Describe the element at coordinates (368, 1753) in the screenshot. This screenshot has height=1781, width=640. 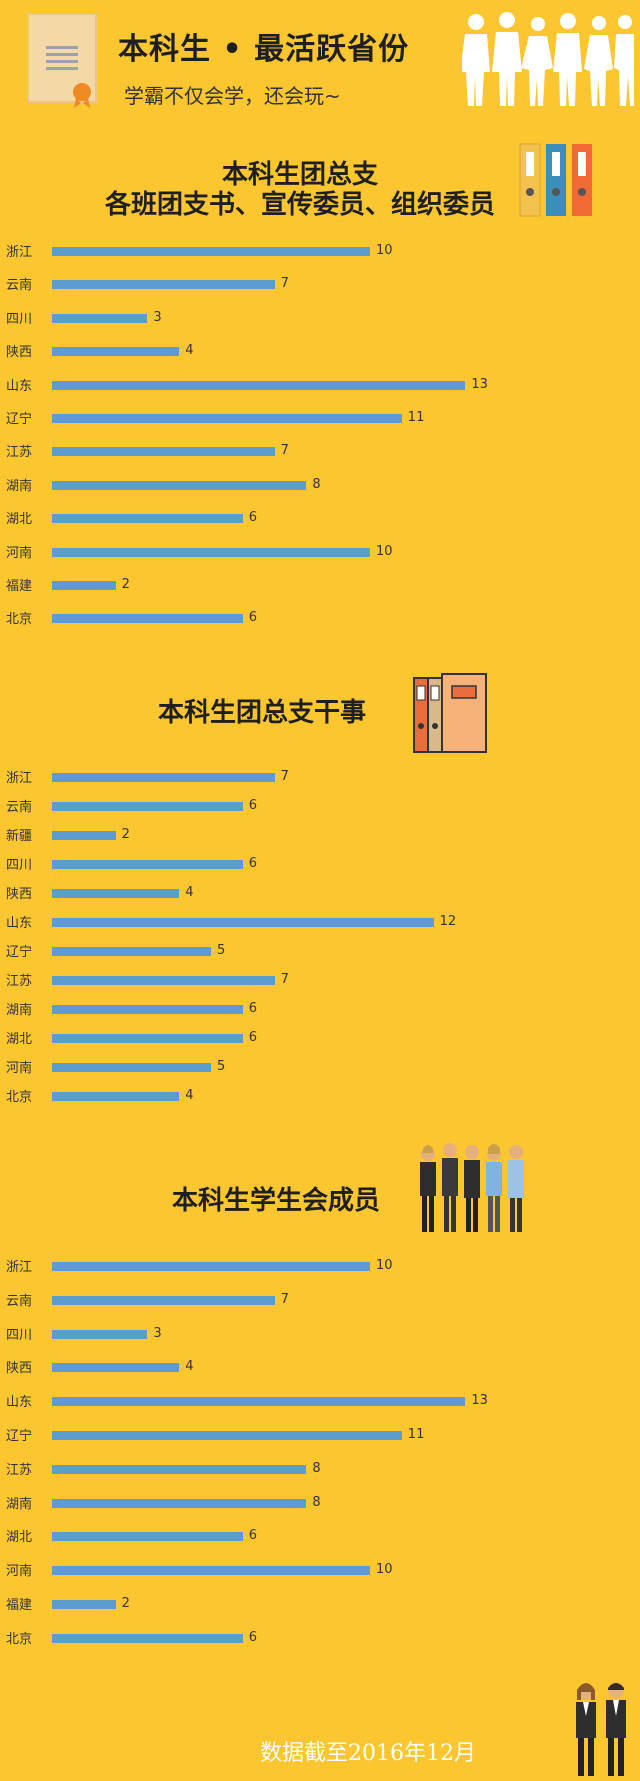
I see `footer-note: 数据截至2016年12月` at that location.